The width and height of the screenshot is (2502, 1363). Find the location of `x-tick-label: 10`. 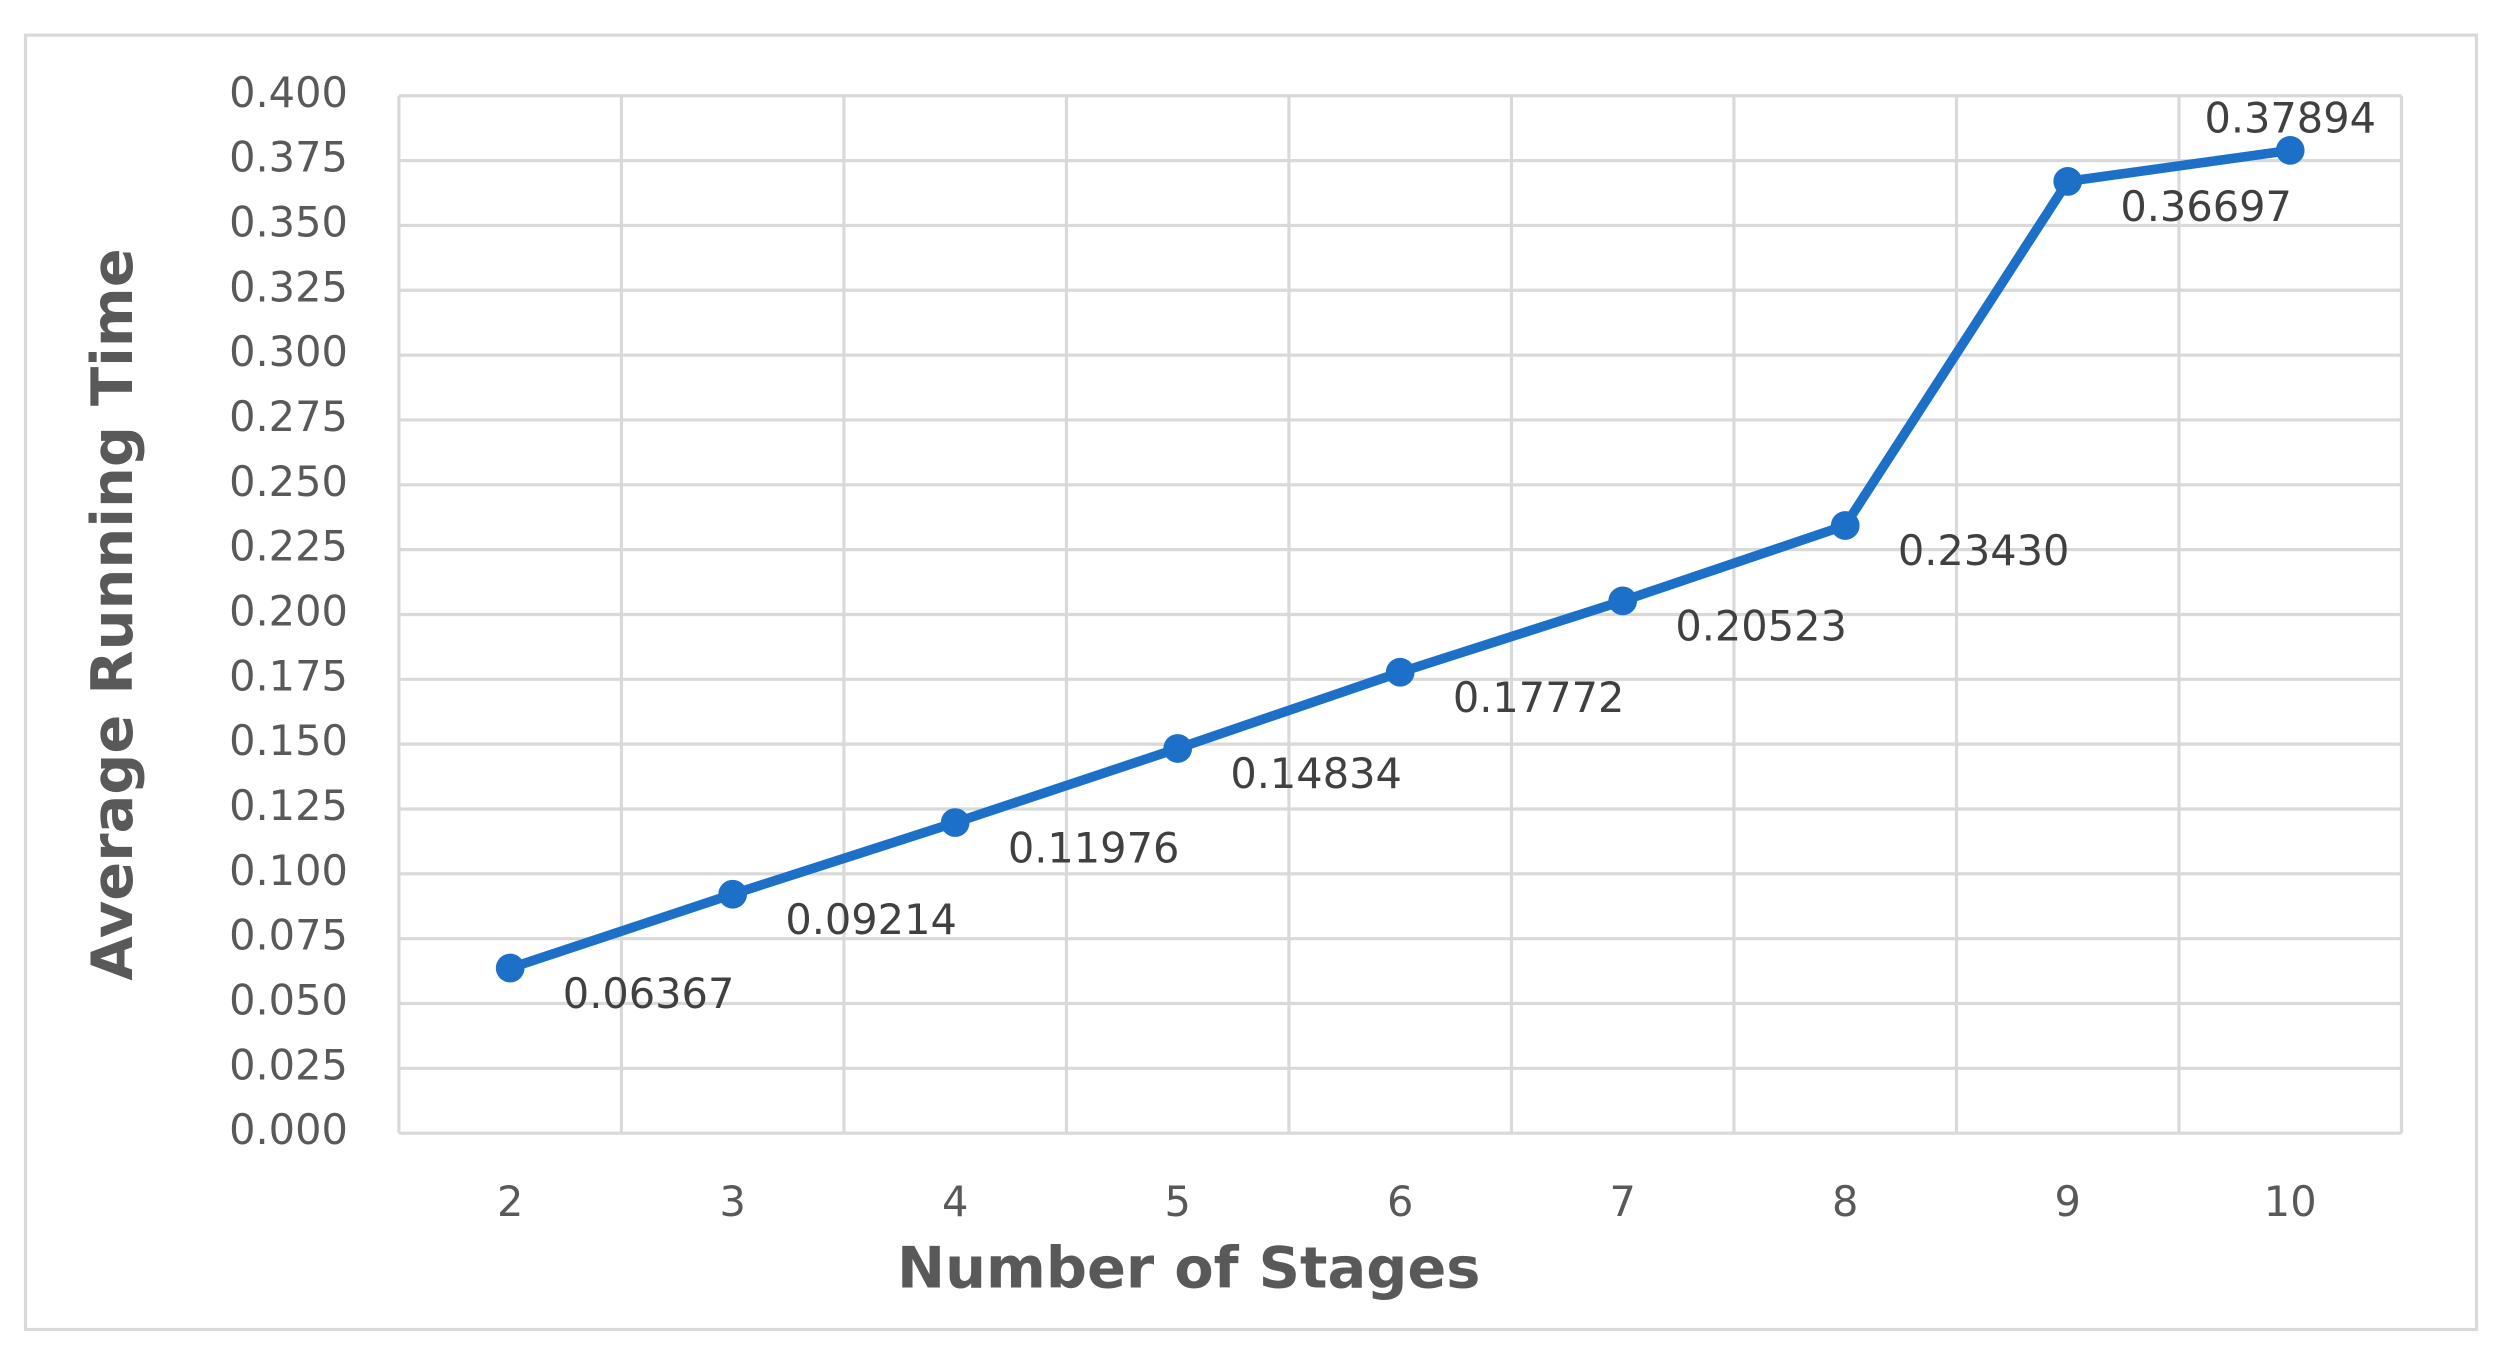

x-tick-label: 10 is located at coordinates (2290, 1201).